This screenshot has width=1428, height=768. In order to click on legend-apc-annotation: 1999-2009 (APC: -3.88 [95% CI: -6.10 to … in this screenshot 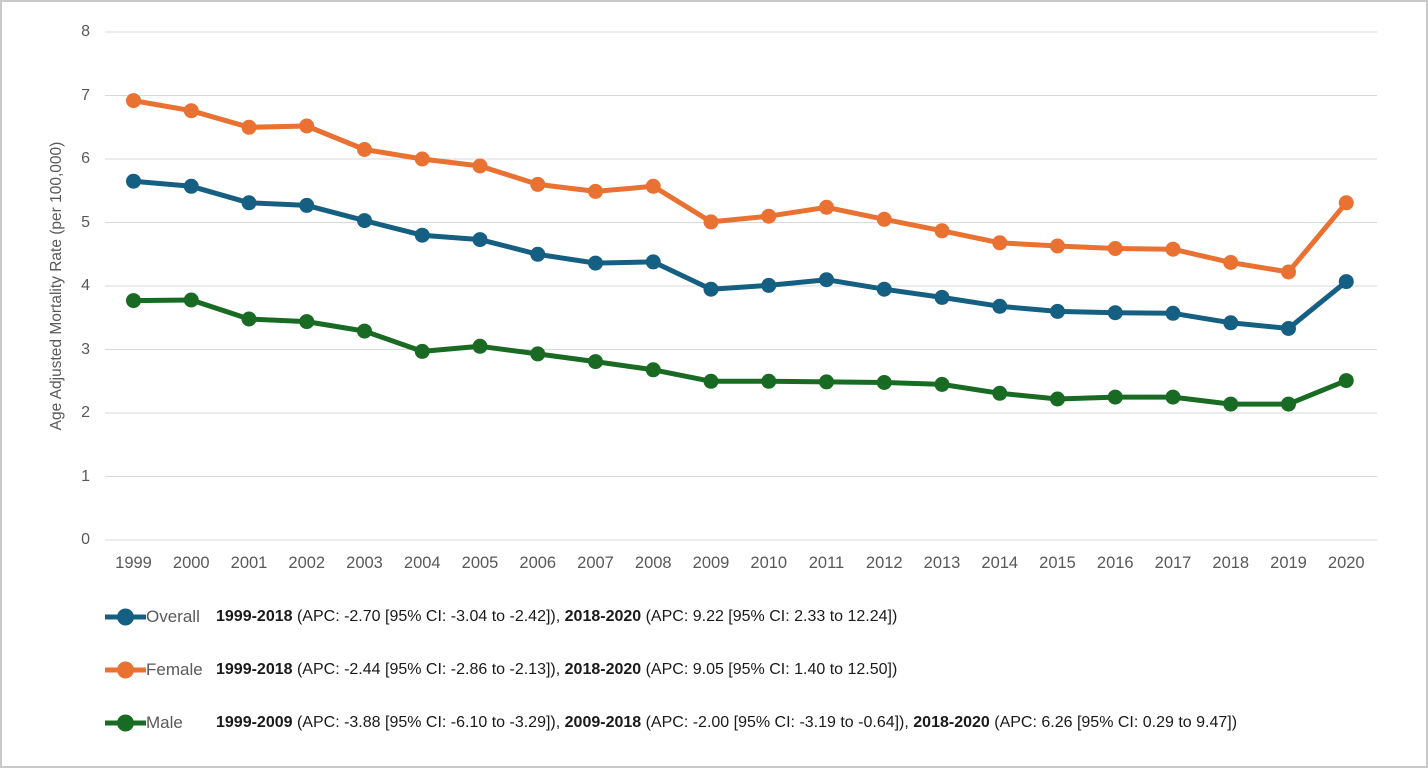, I will do `click(727, 722)`.